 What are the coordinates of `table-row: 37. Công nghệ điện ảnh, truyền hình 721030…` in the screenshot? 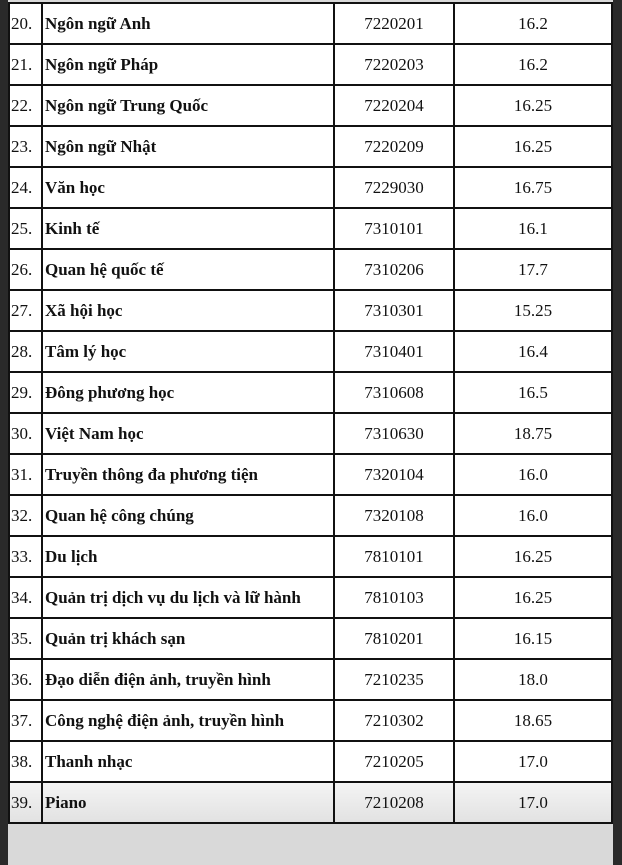 It's located at (310, 720).